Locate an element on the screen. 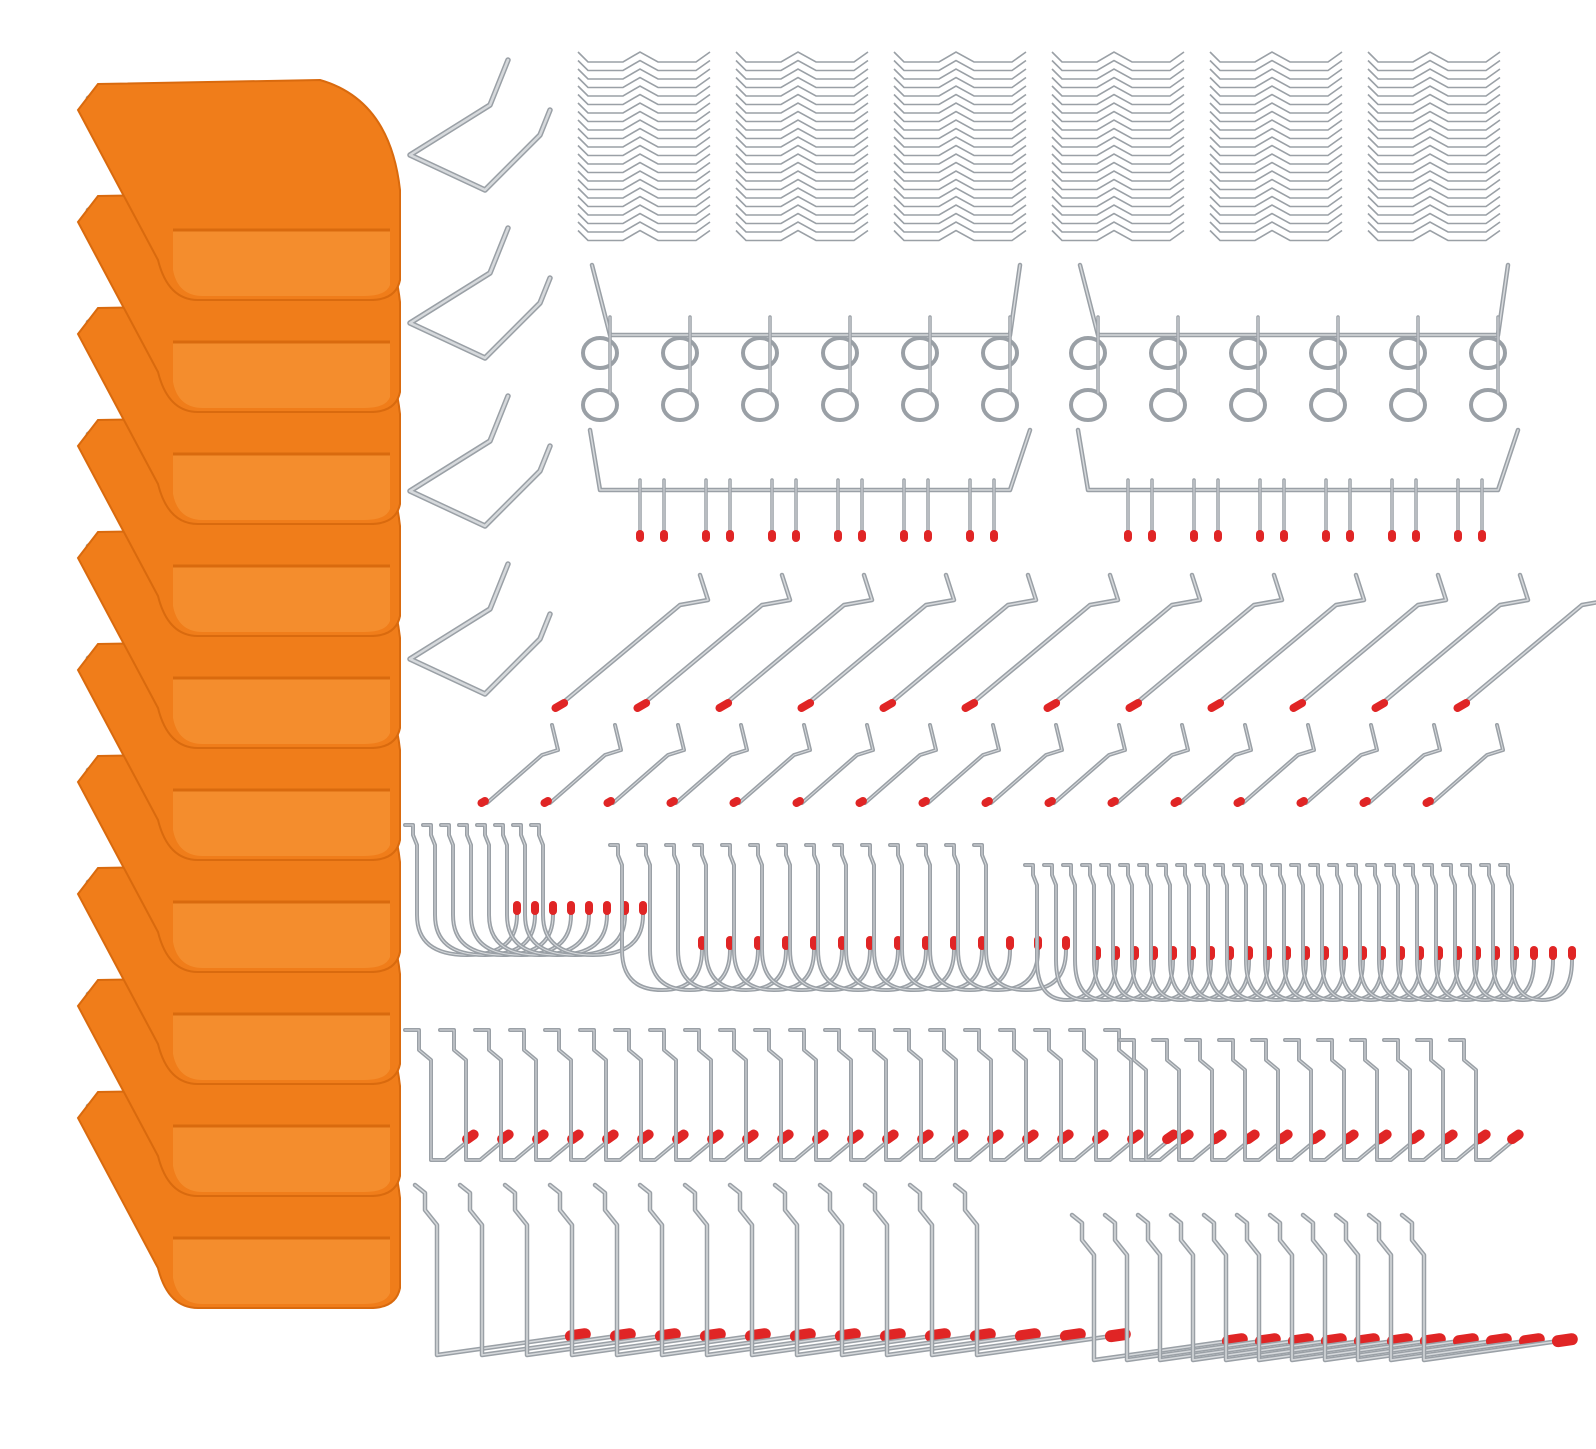  straight-hooks-small is located at coordinates (1323, 1287).